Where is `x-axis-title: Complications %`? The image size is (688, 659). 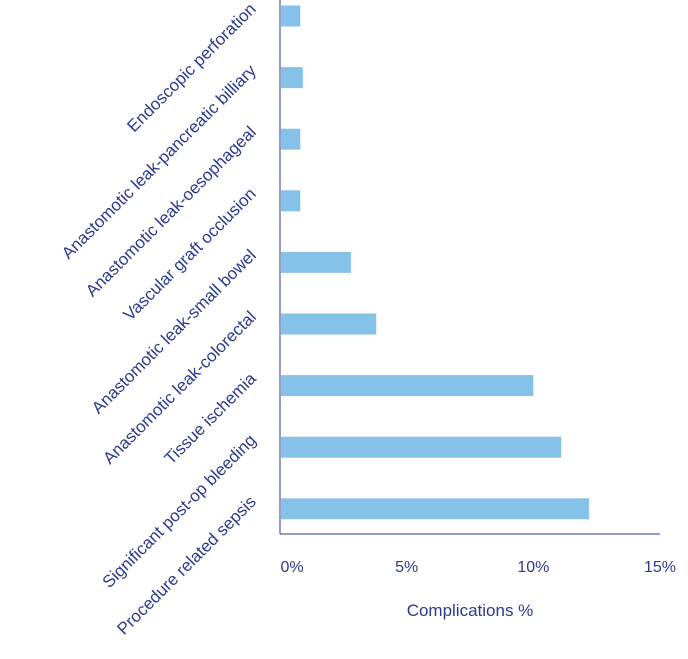 x-axis-title: Complications % is located at coordinates (470, 610).